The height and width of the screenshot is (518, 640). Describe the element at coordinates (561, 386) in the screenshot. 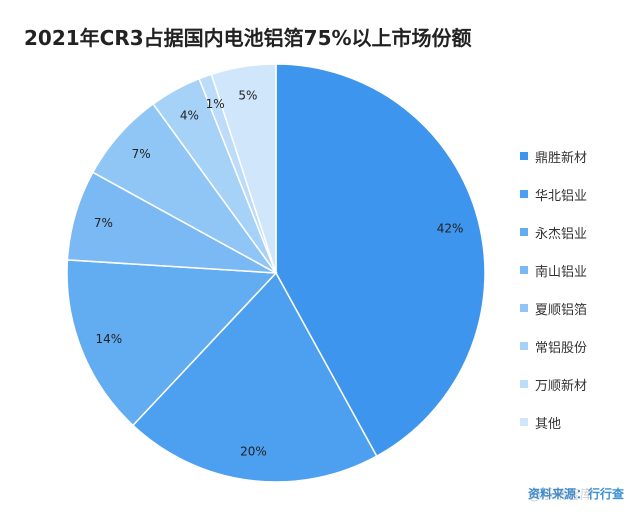

I see `legend-label: 万顺新材` at that location.